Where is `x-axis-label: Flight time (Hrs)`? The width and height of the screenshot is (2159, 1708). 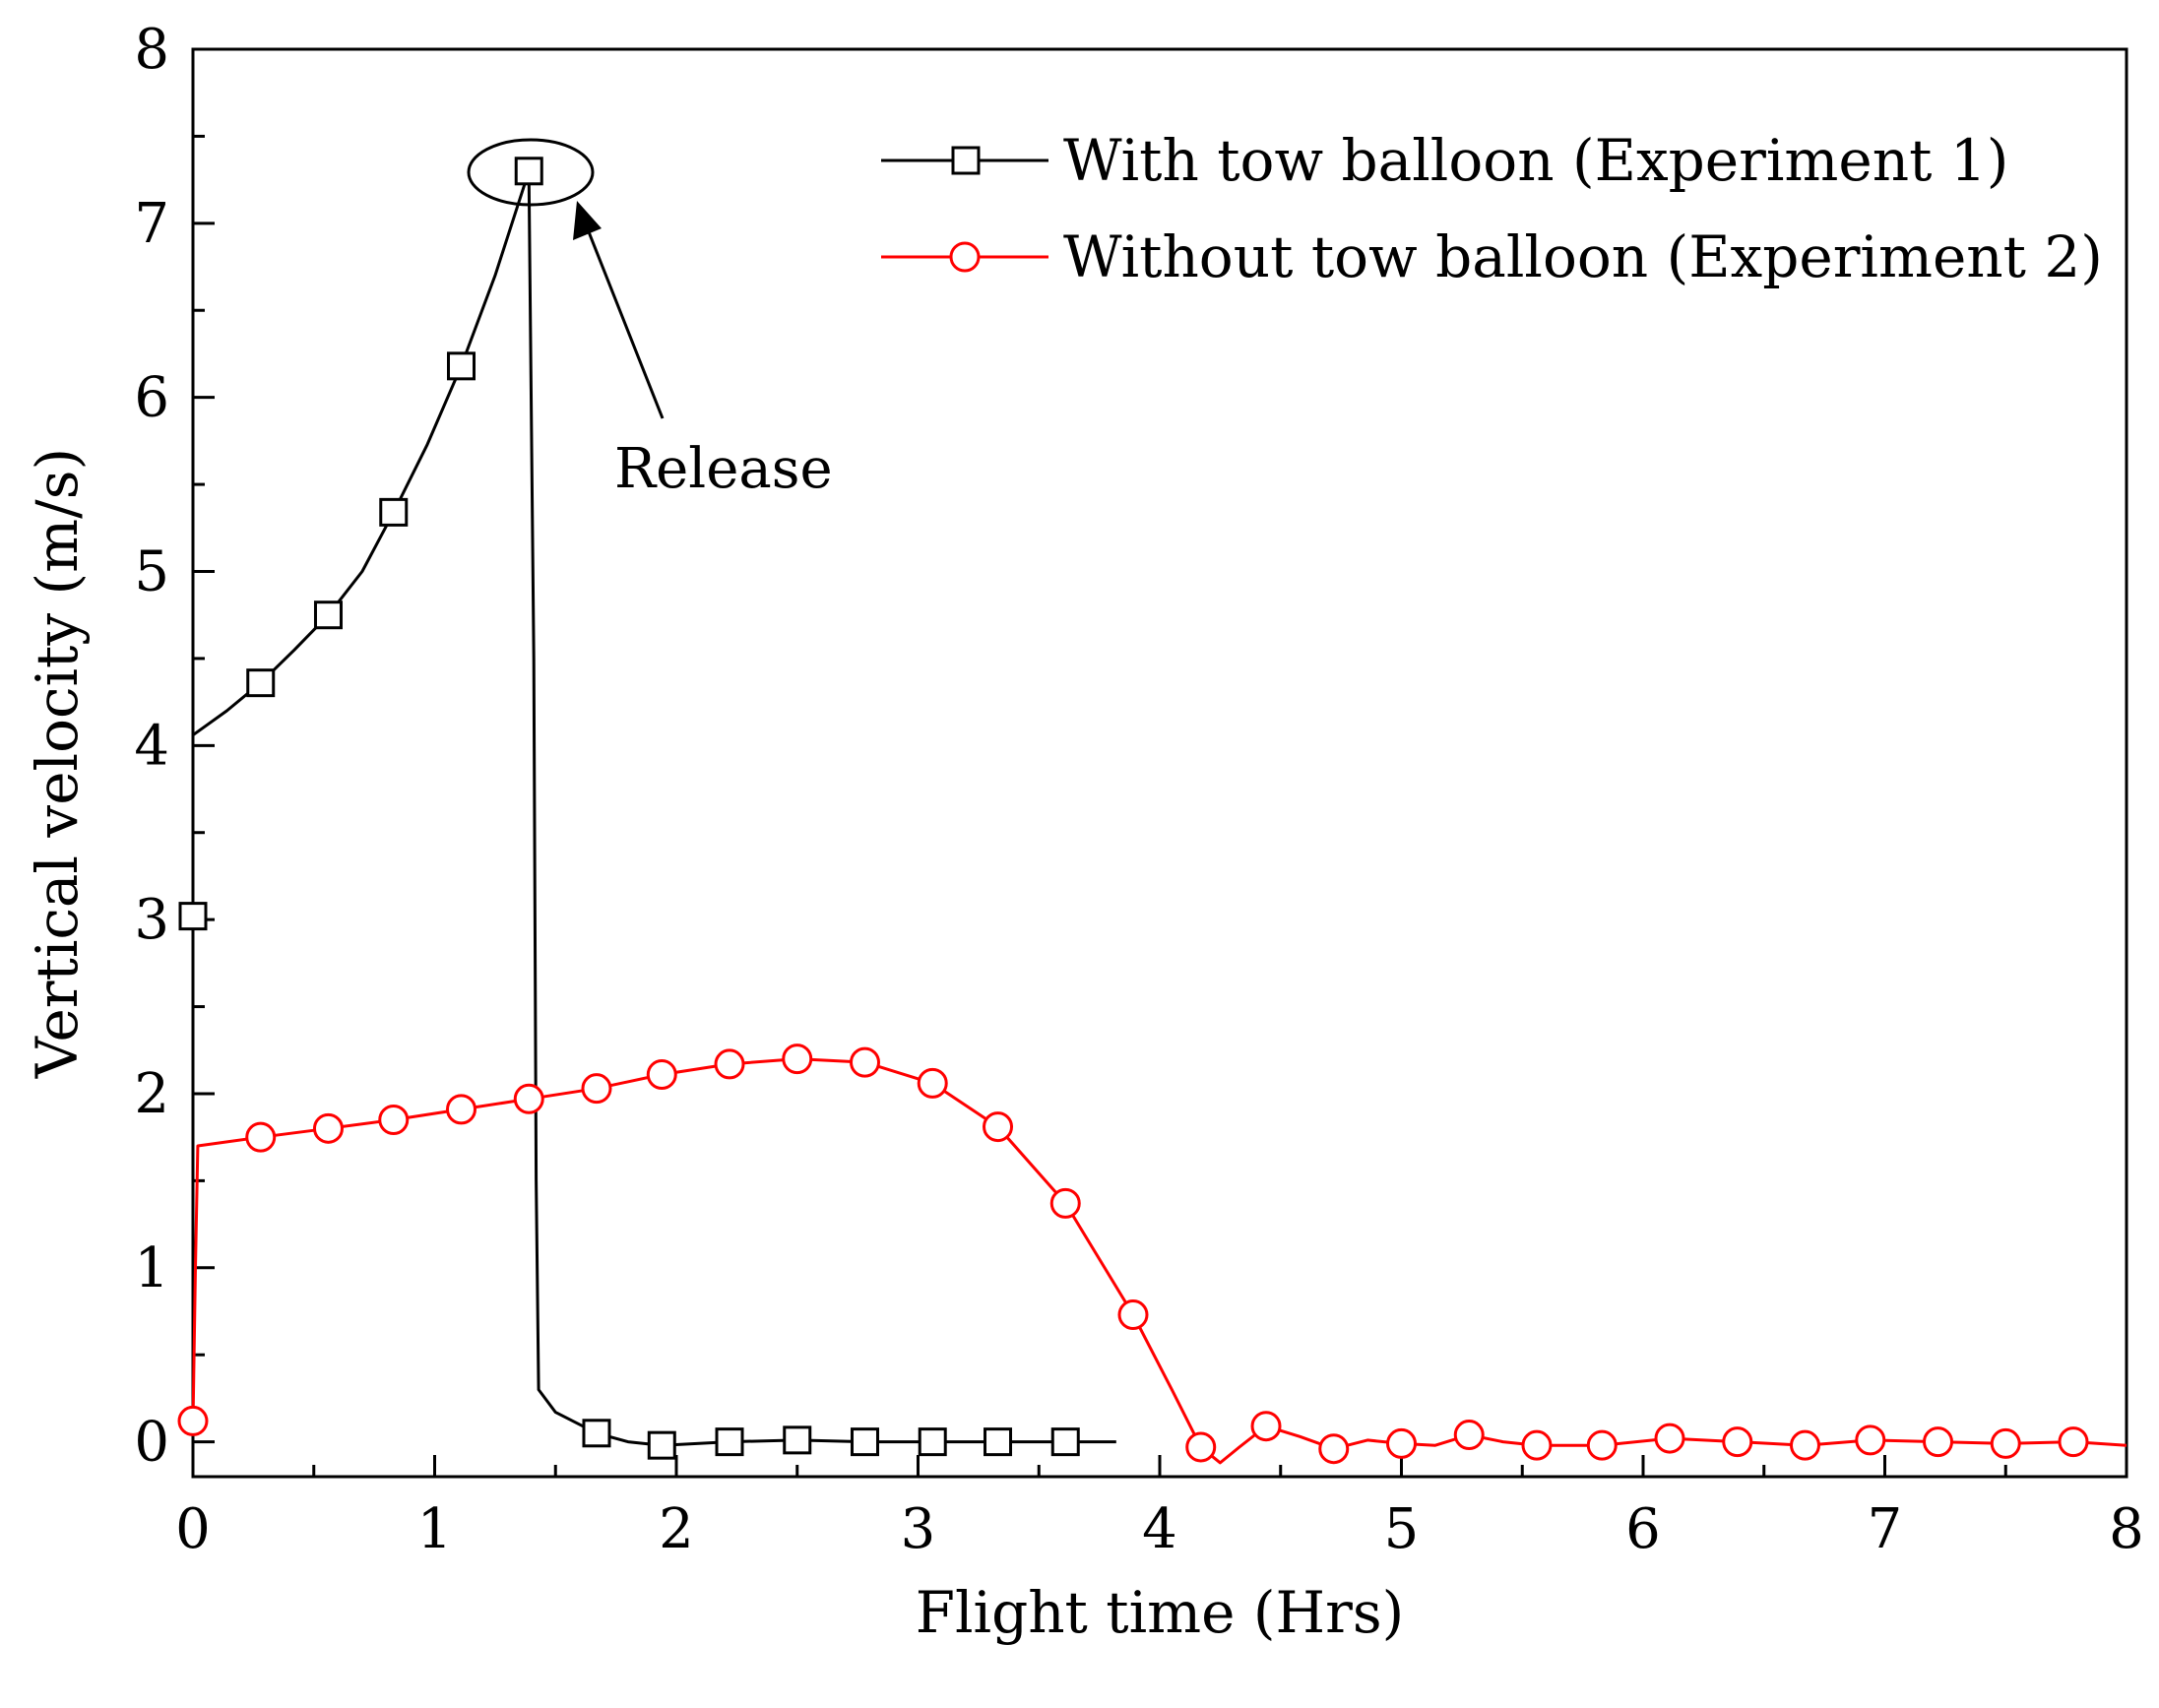
x-axis-label: Flight time (Hrs) is located at coordinates (1160, 1612).